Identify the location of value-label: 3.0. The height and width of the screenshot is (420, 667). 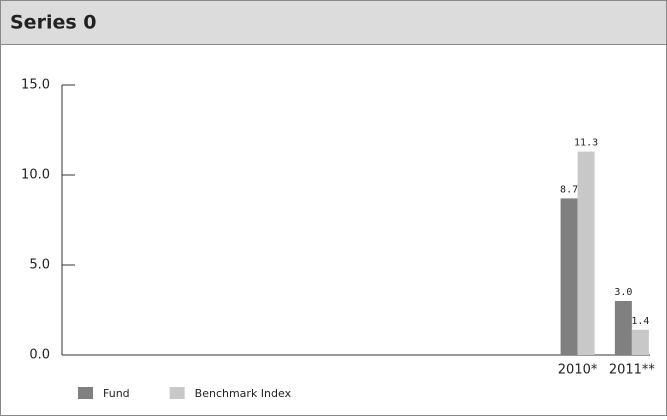
(623, 292).